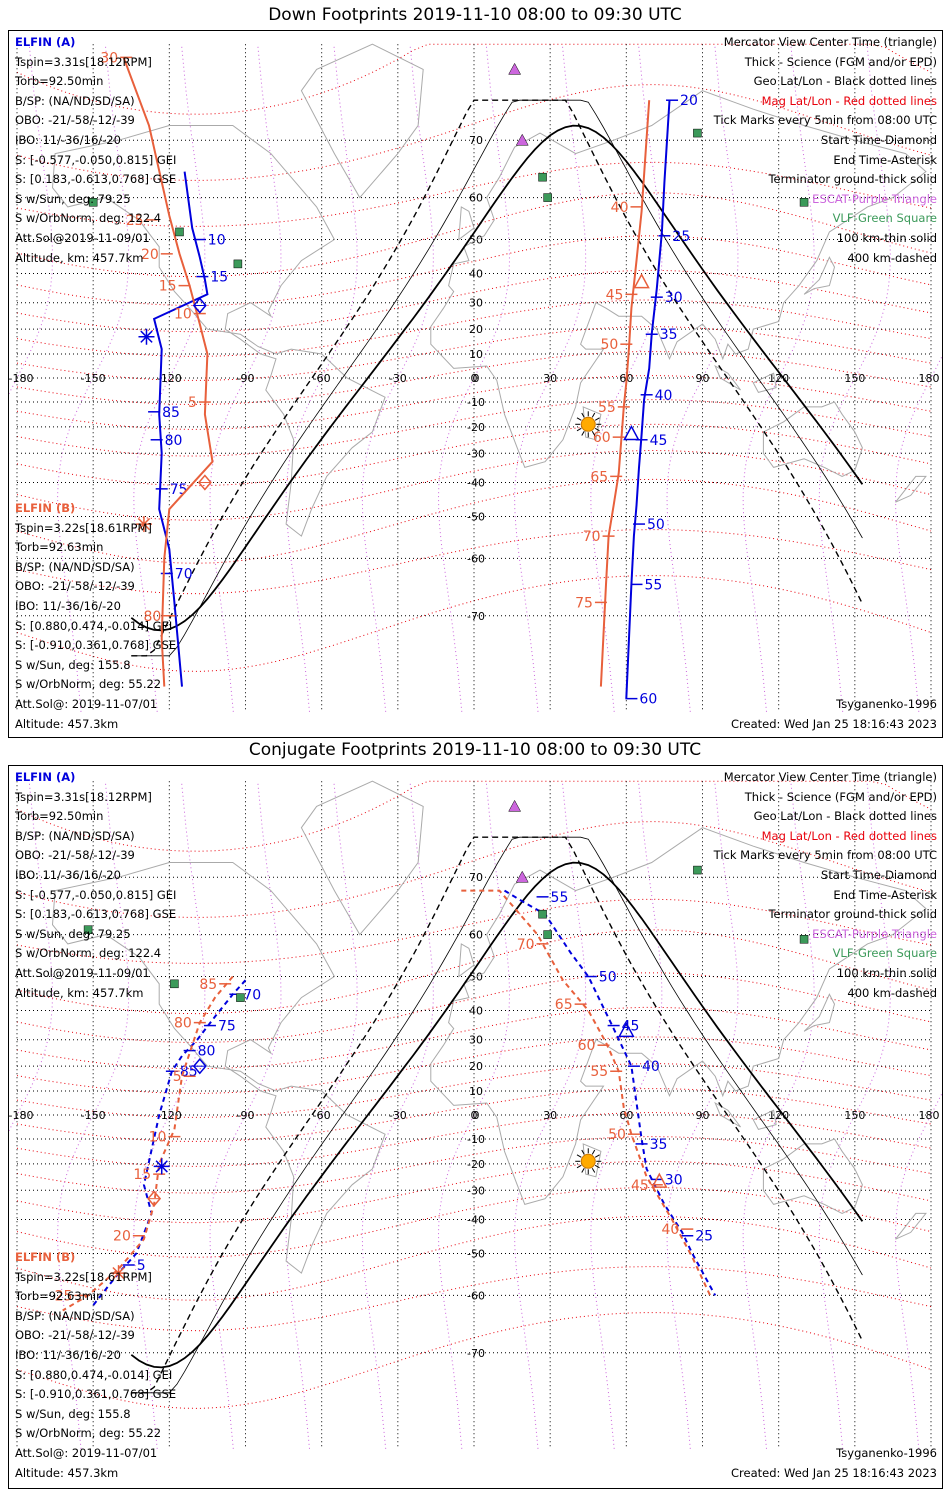  What do you see at coordinates (67, 1472) in the screenshot?
I see `info-line: Altitude: 457.3km` at bounding box center [67, 1472].